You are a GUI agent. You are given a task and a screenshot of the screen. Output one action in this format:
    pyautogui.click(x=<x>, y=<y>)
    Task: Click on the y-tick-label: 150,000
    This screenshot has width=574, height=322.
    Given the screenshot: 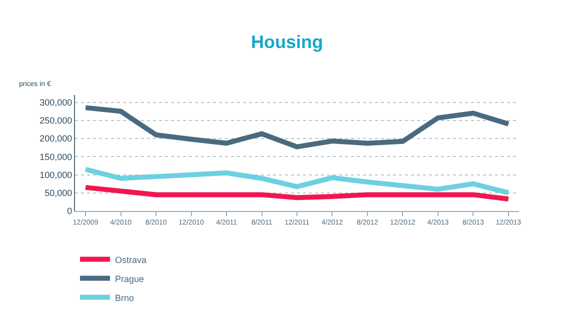 What is the action you would take?
    pyautogui.click(x=56, y=157)
    